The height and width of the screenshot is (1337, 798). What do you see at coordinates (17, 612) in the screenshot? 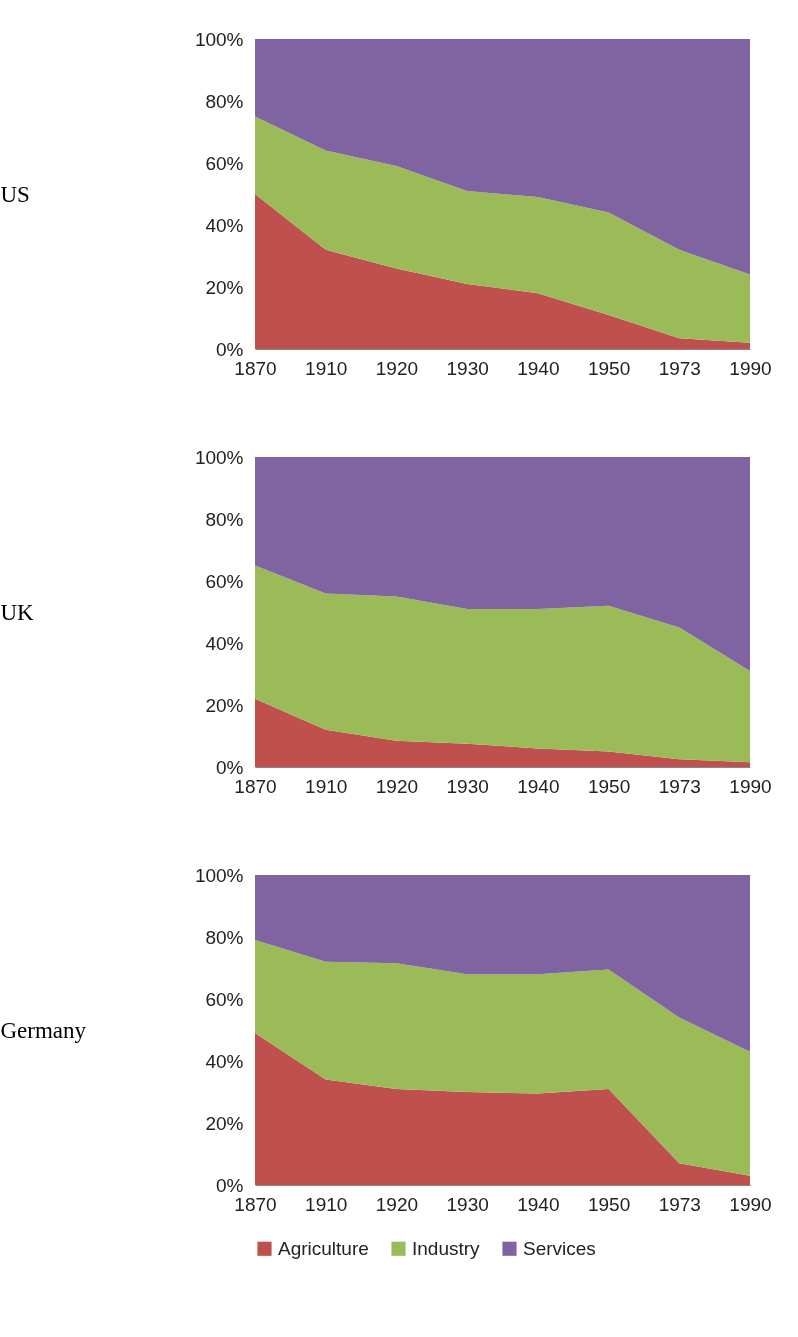
I see `y-axis-title: UK` at bounding box center [17, 612].